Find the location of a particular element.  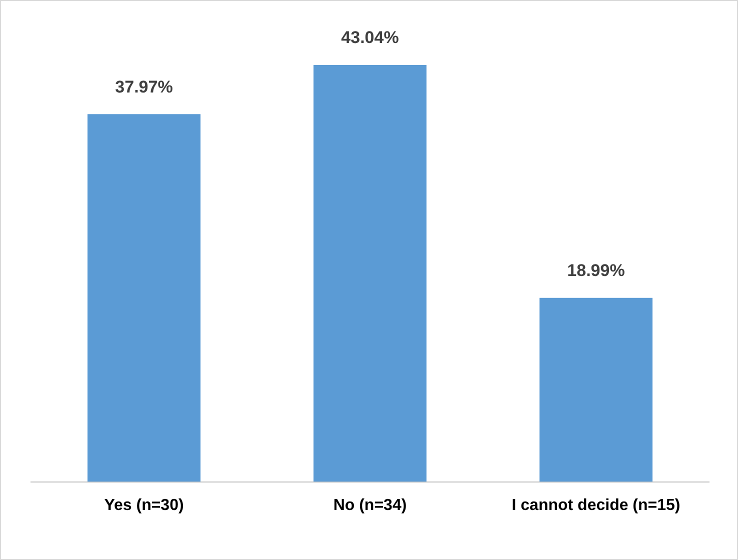

x-tick-label: No (n=34) is located at coordinates (370, 505).